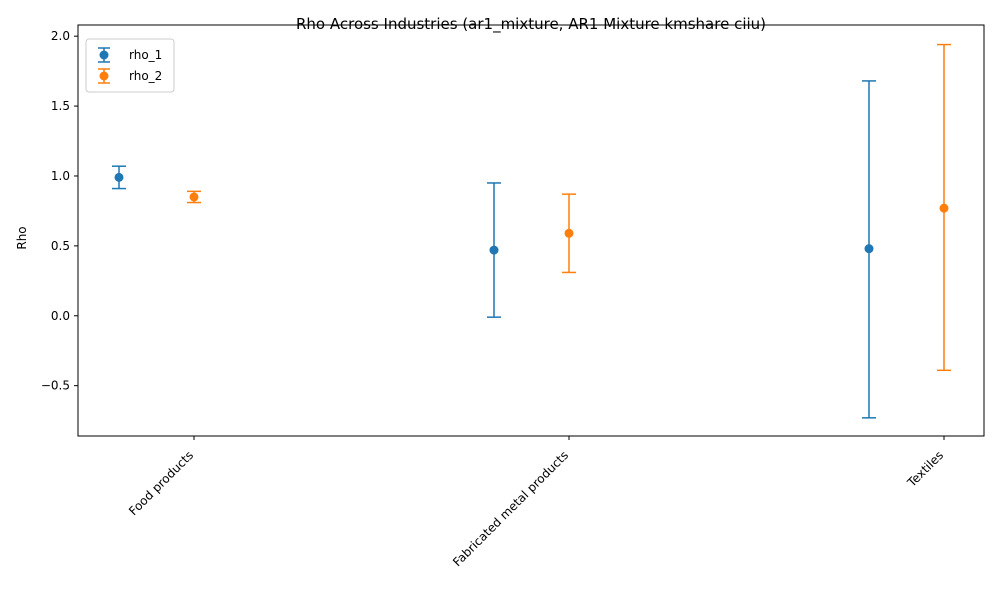  What do you see at coordinates (60, 176) in the screenshot?
I see `y-tick-label: 1.0` at bounding box center [60, 176].